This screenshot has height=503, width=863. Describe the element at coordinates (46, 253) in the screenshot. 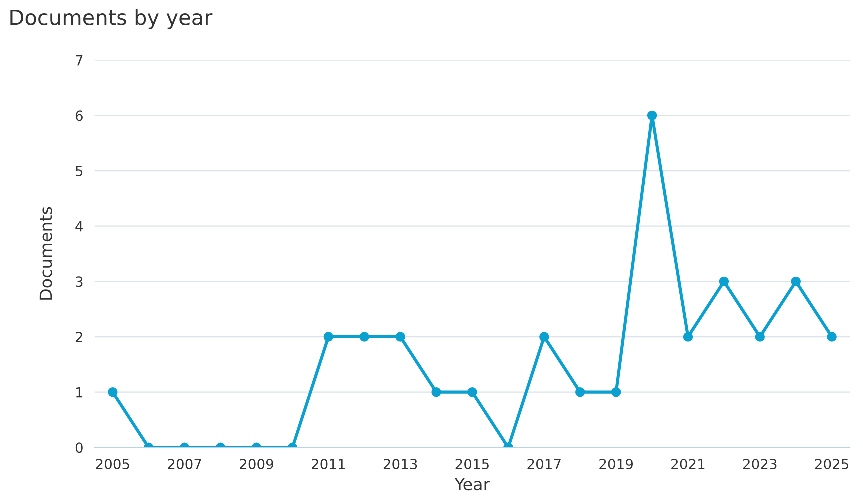

I see `y-axis-title: Documents` at that location.